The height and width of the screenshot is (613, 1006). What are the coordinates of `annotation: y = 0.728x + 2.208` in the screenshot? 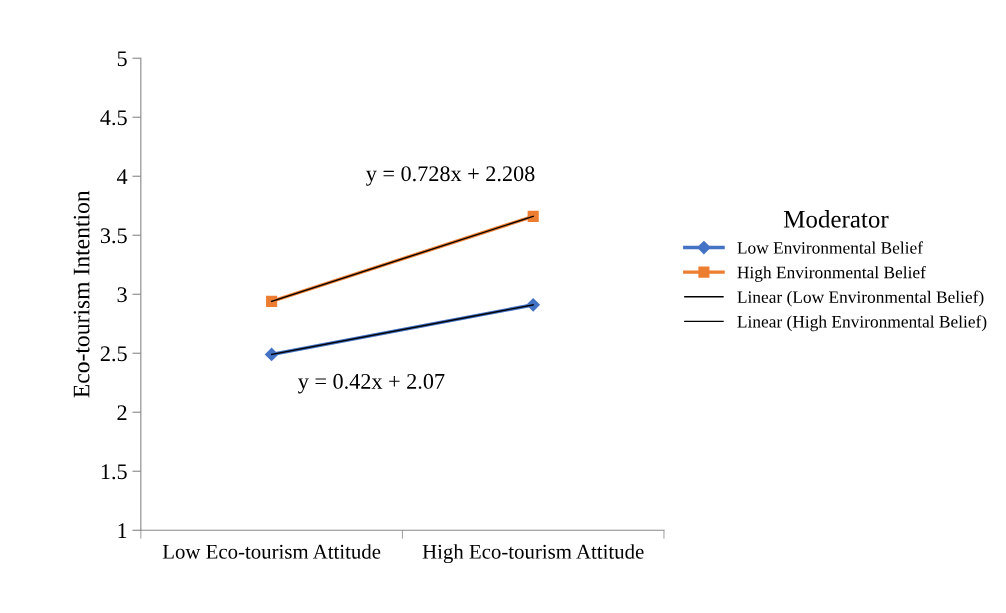 It's located at (450, 176).